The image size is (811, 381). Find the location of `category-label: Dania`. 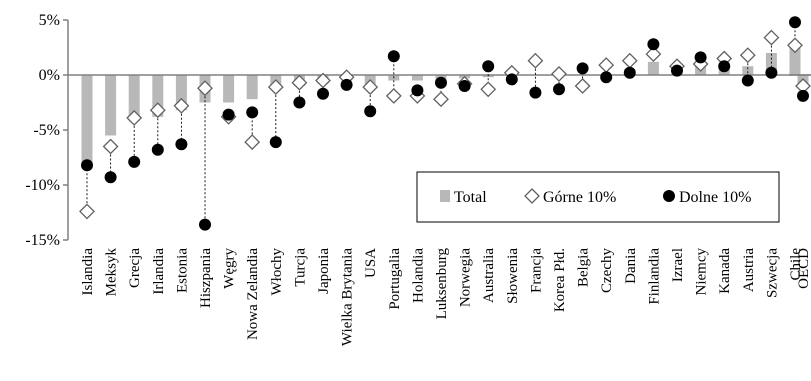

category-label: Dania is located at coordinates (631, 266).